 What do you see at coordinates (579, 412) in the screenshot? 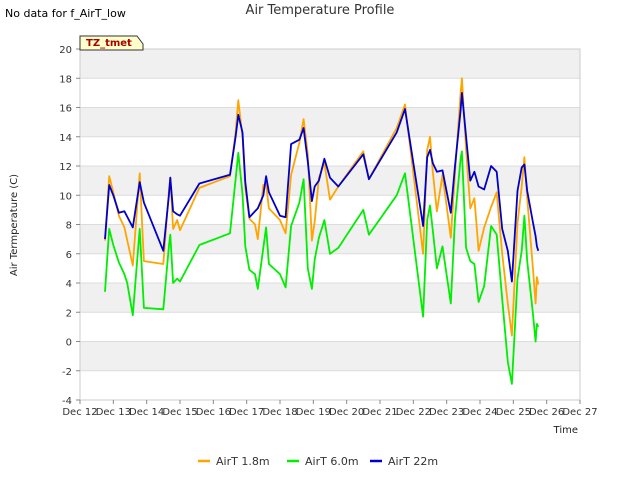
I see `x-tick-label: Dec 27` at bounding box center [579, 412].